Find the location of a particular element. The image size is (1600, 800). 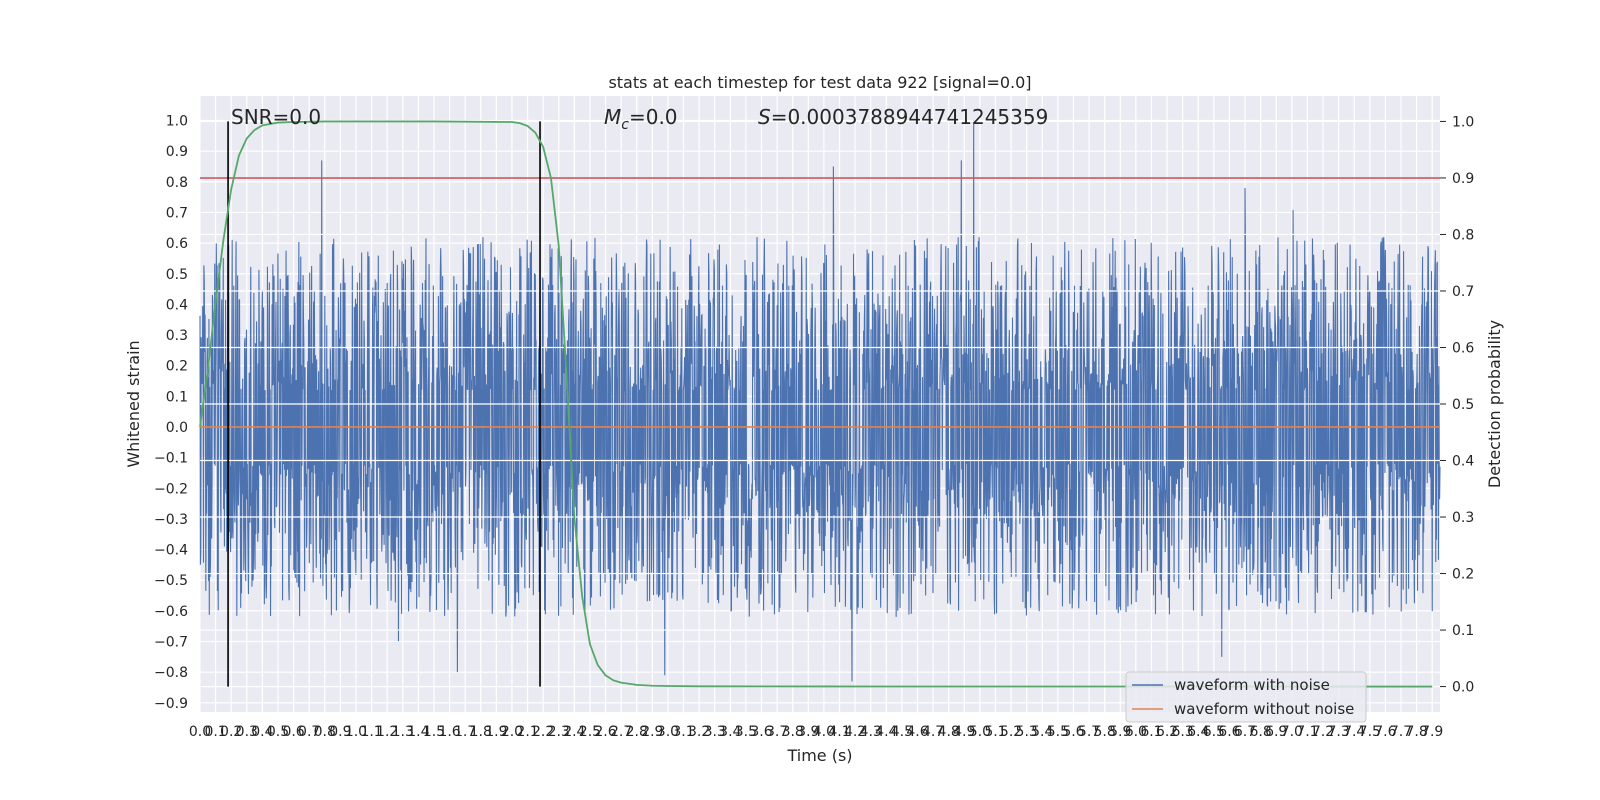

y-tick-label: 0.8 is located at coordinates (177, 183).